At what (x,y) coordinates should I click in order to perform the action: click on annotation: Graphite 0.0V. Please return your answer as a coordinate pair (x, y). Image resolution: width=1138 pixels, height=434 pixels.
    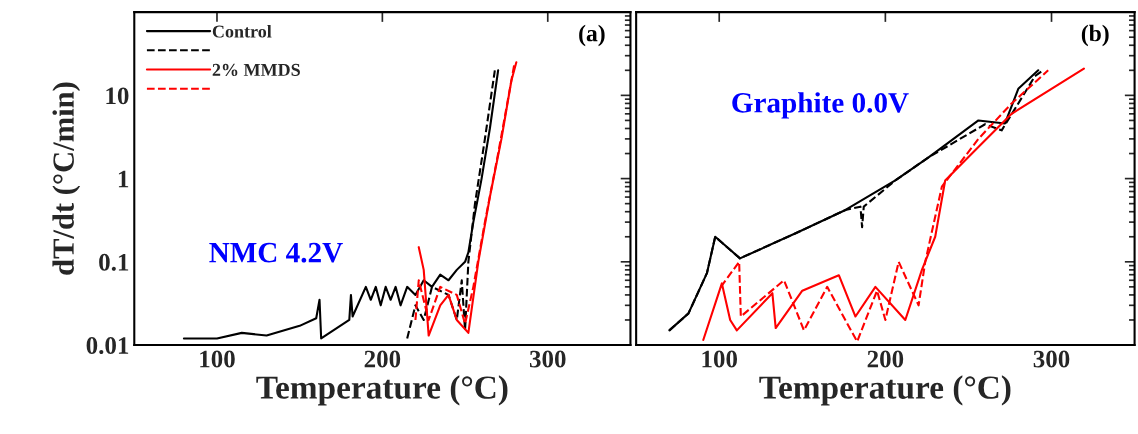
    Looking at the image, I should click on (820, 105).